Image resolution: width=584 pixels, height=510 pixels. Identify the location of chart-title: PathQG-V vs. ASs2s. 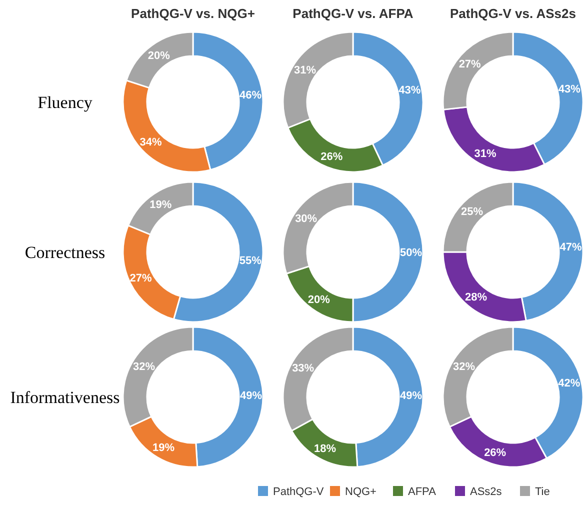
(513, 13).